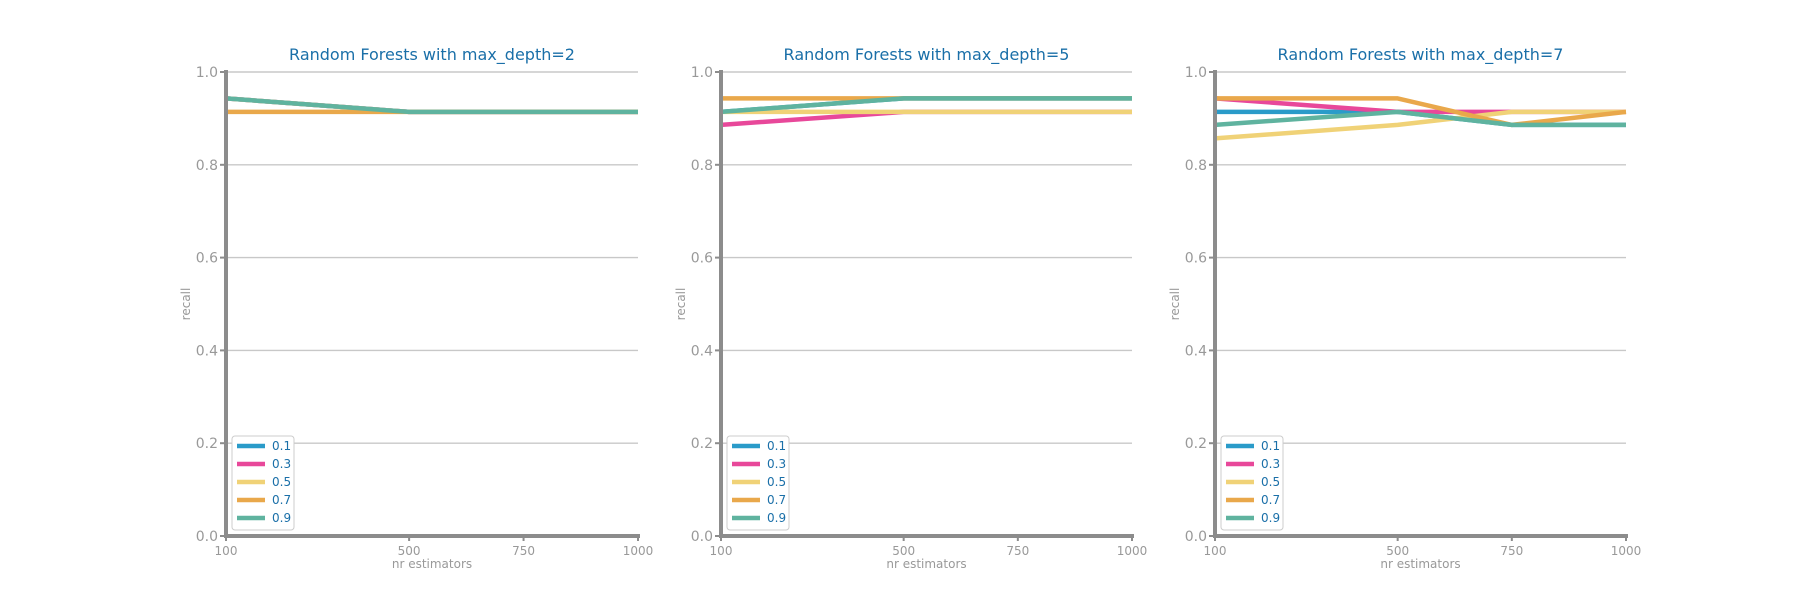 This screenshot has height=604, width=1800. Describe the element at coordinates (927, 55) in the screenshot. I see `chart-title: Random Forests with max_depth=5` at that location.